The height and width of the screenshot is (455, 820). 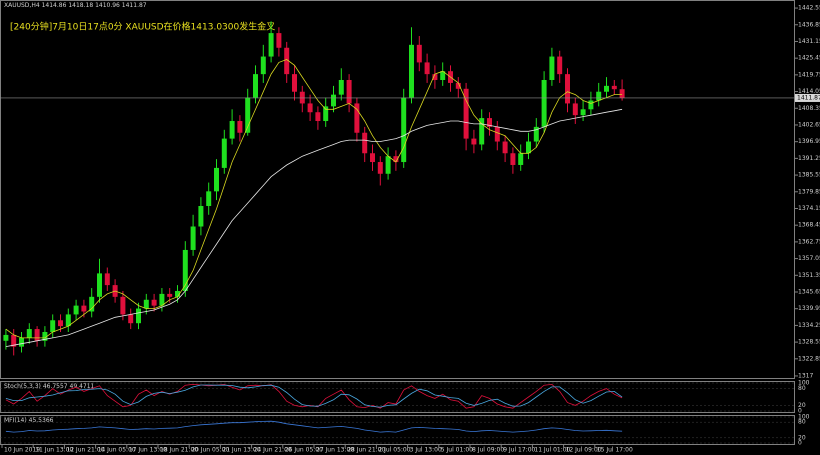 What do you see at coordinates (809, 91) in the screenshot?
I see `y-tick-label: 1414.05` at bounding box center [809, 91].